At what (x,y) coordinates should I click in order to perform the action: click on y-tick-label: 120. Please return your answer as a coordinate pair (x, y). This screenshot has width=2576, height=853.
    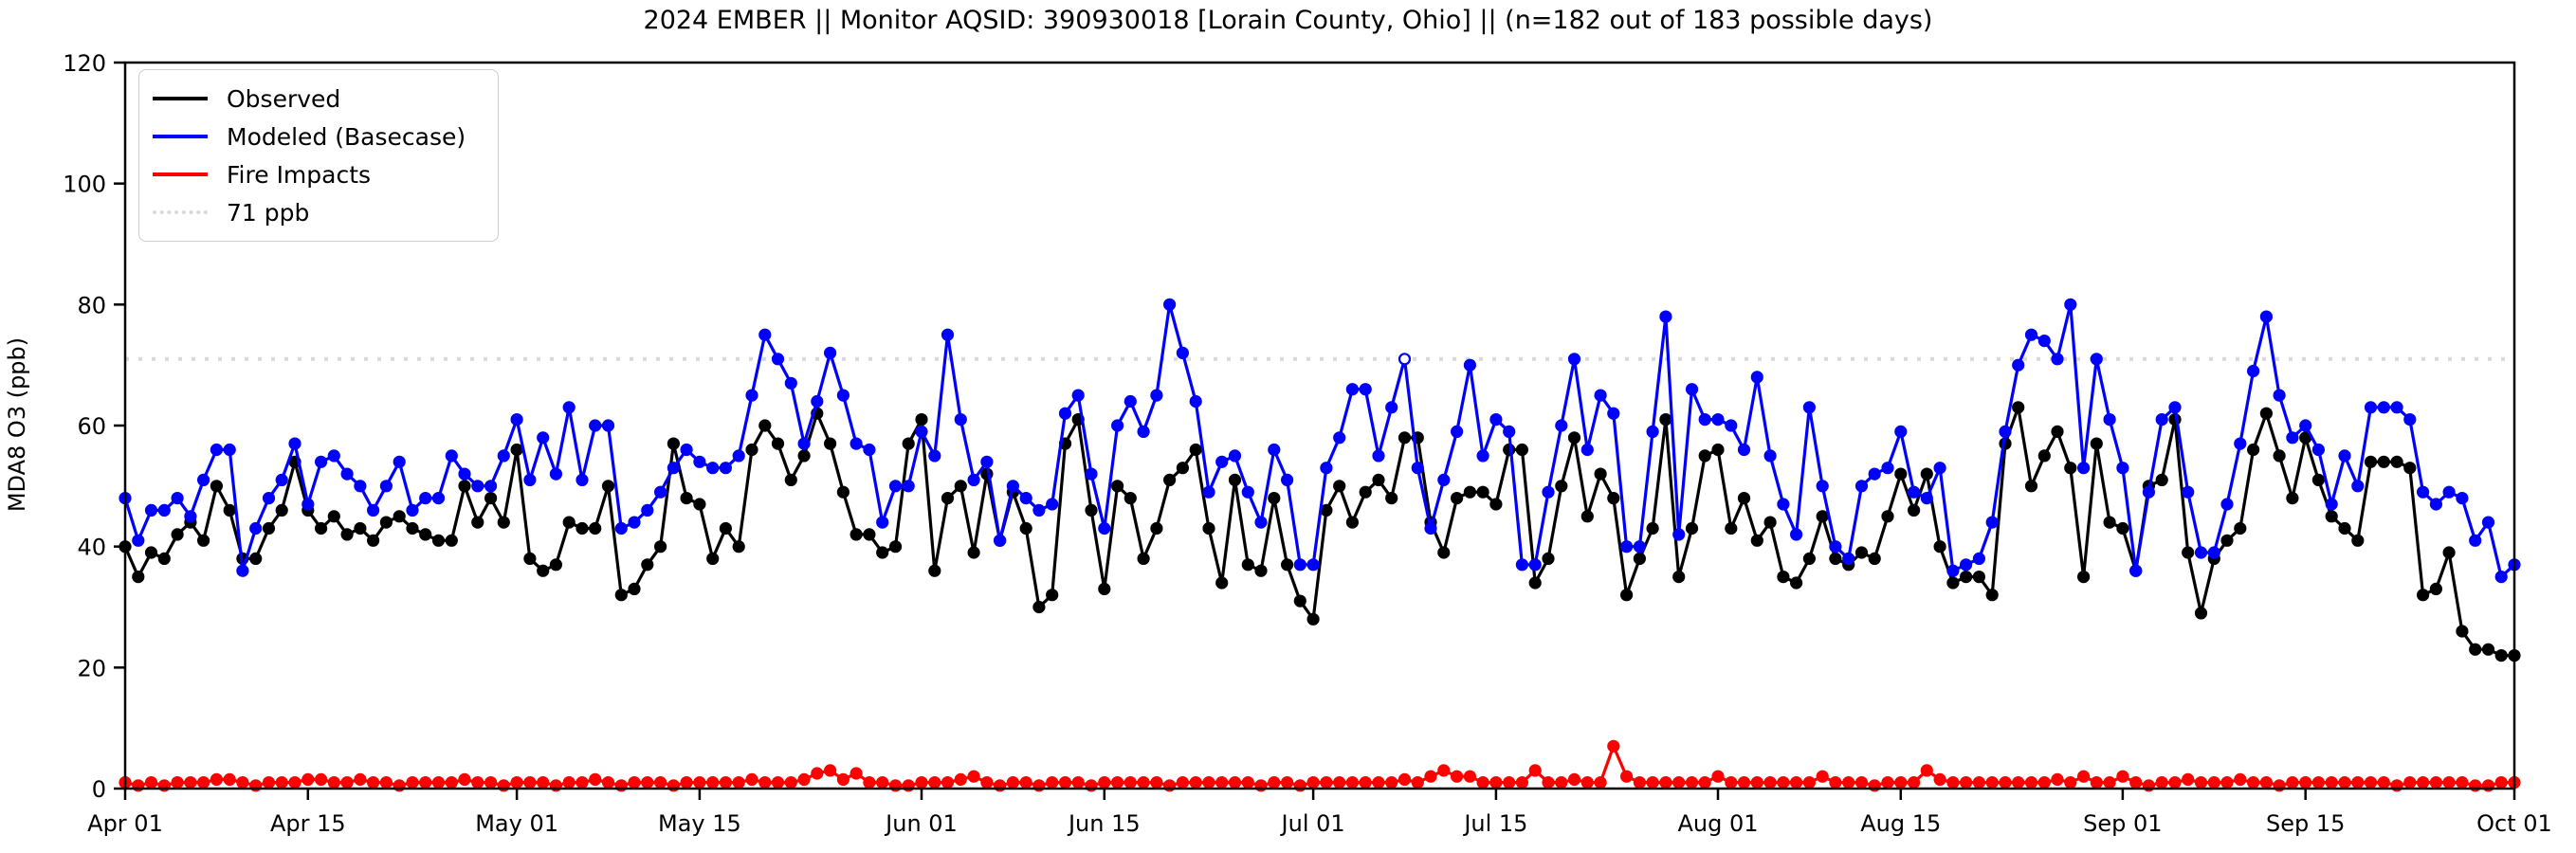
    Looking at the image, I should click on (84, 63).